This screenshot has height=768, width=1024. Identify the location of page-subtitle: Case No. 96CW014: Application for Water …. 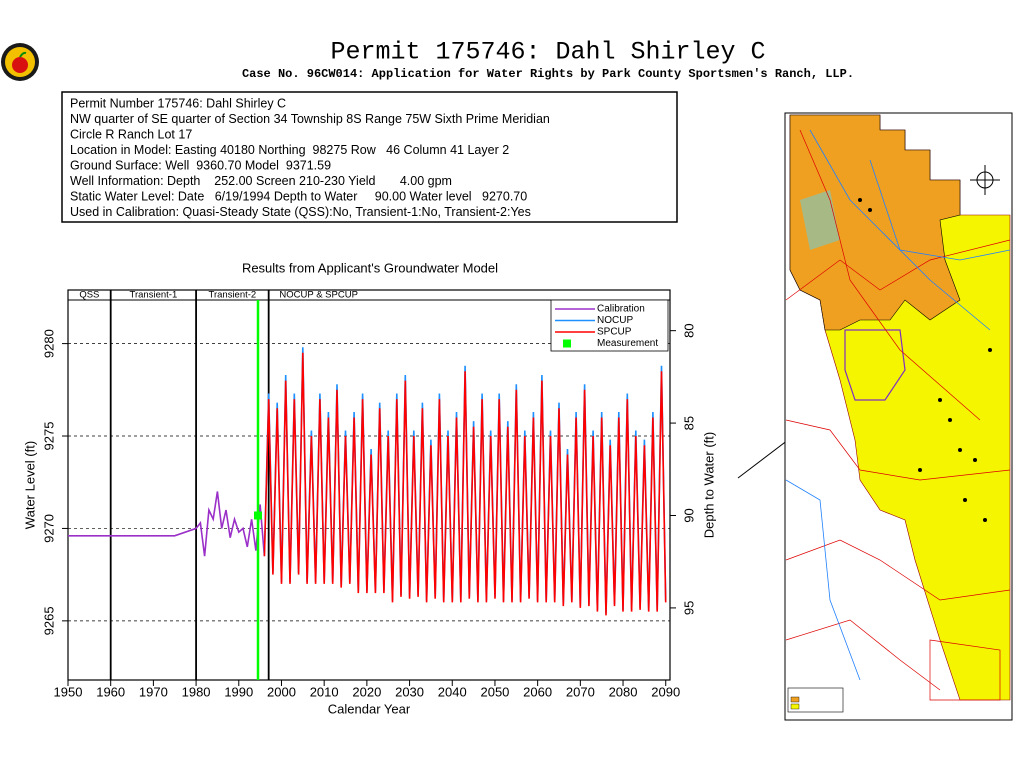
(548, 74).